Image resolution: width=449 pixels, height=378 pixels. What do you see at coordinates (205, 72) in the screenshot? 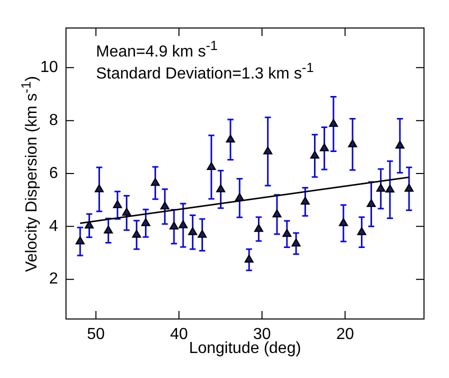
I see `annotation: Standard Deviation=1.3 km s$^{-1}$` at bounding box center [205, 72].